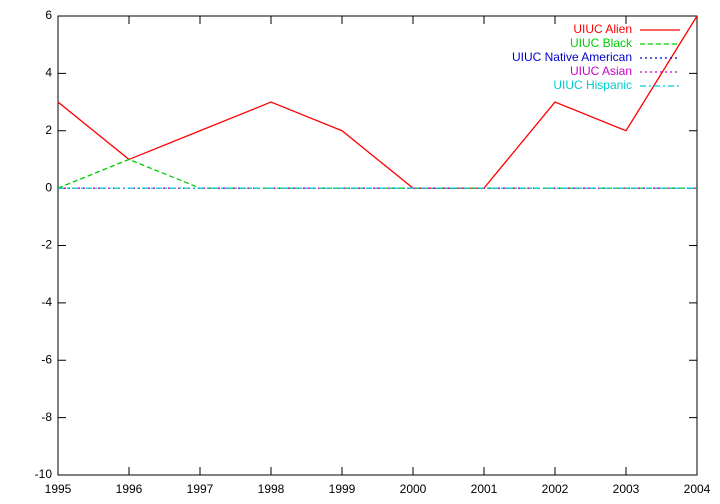 The width and height of the screenshot is (720, 504). What do you see at coordinates (129, 489) in the screenshot?
I see `x-tick-label: 1996` at bounding box center [129, 489].